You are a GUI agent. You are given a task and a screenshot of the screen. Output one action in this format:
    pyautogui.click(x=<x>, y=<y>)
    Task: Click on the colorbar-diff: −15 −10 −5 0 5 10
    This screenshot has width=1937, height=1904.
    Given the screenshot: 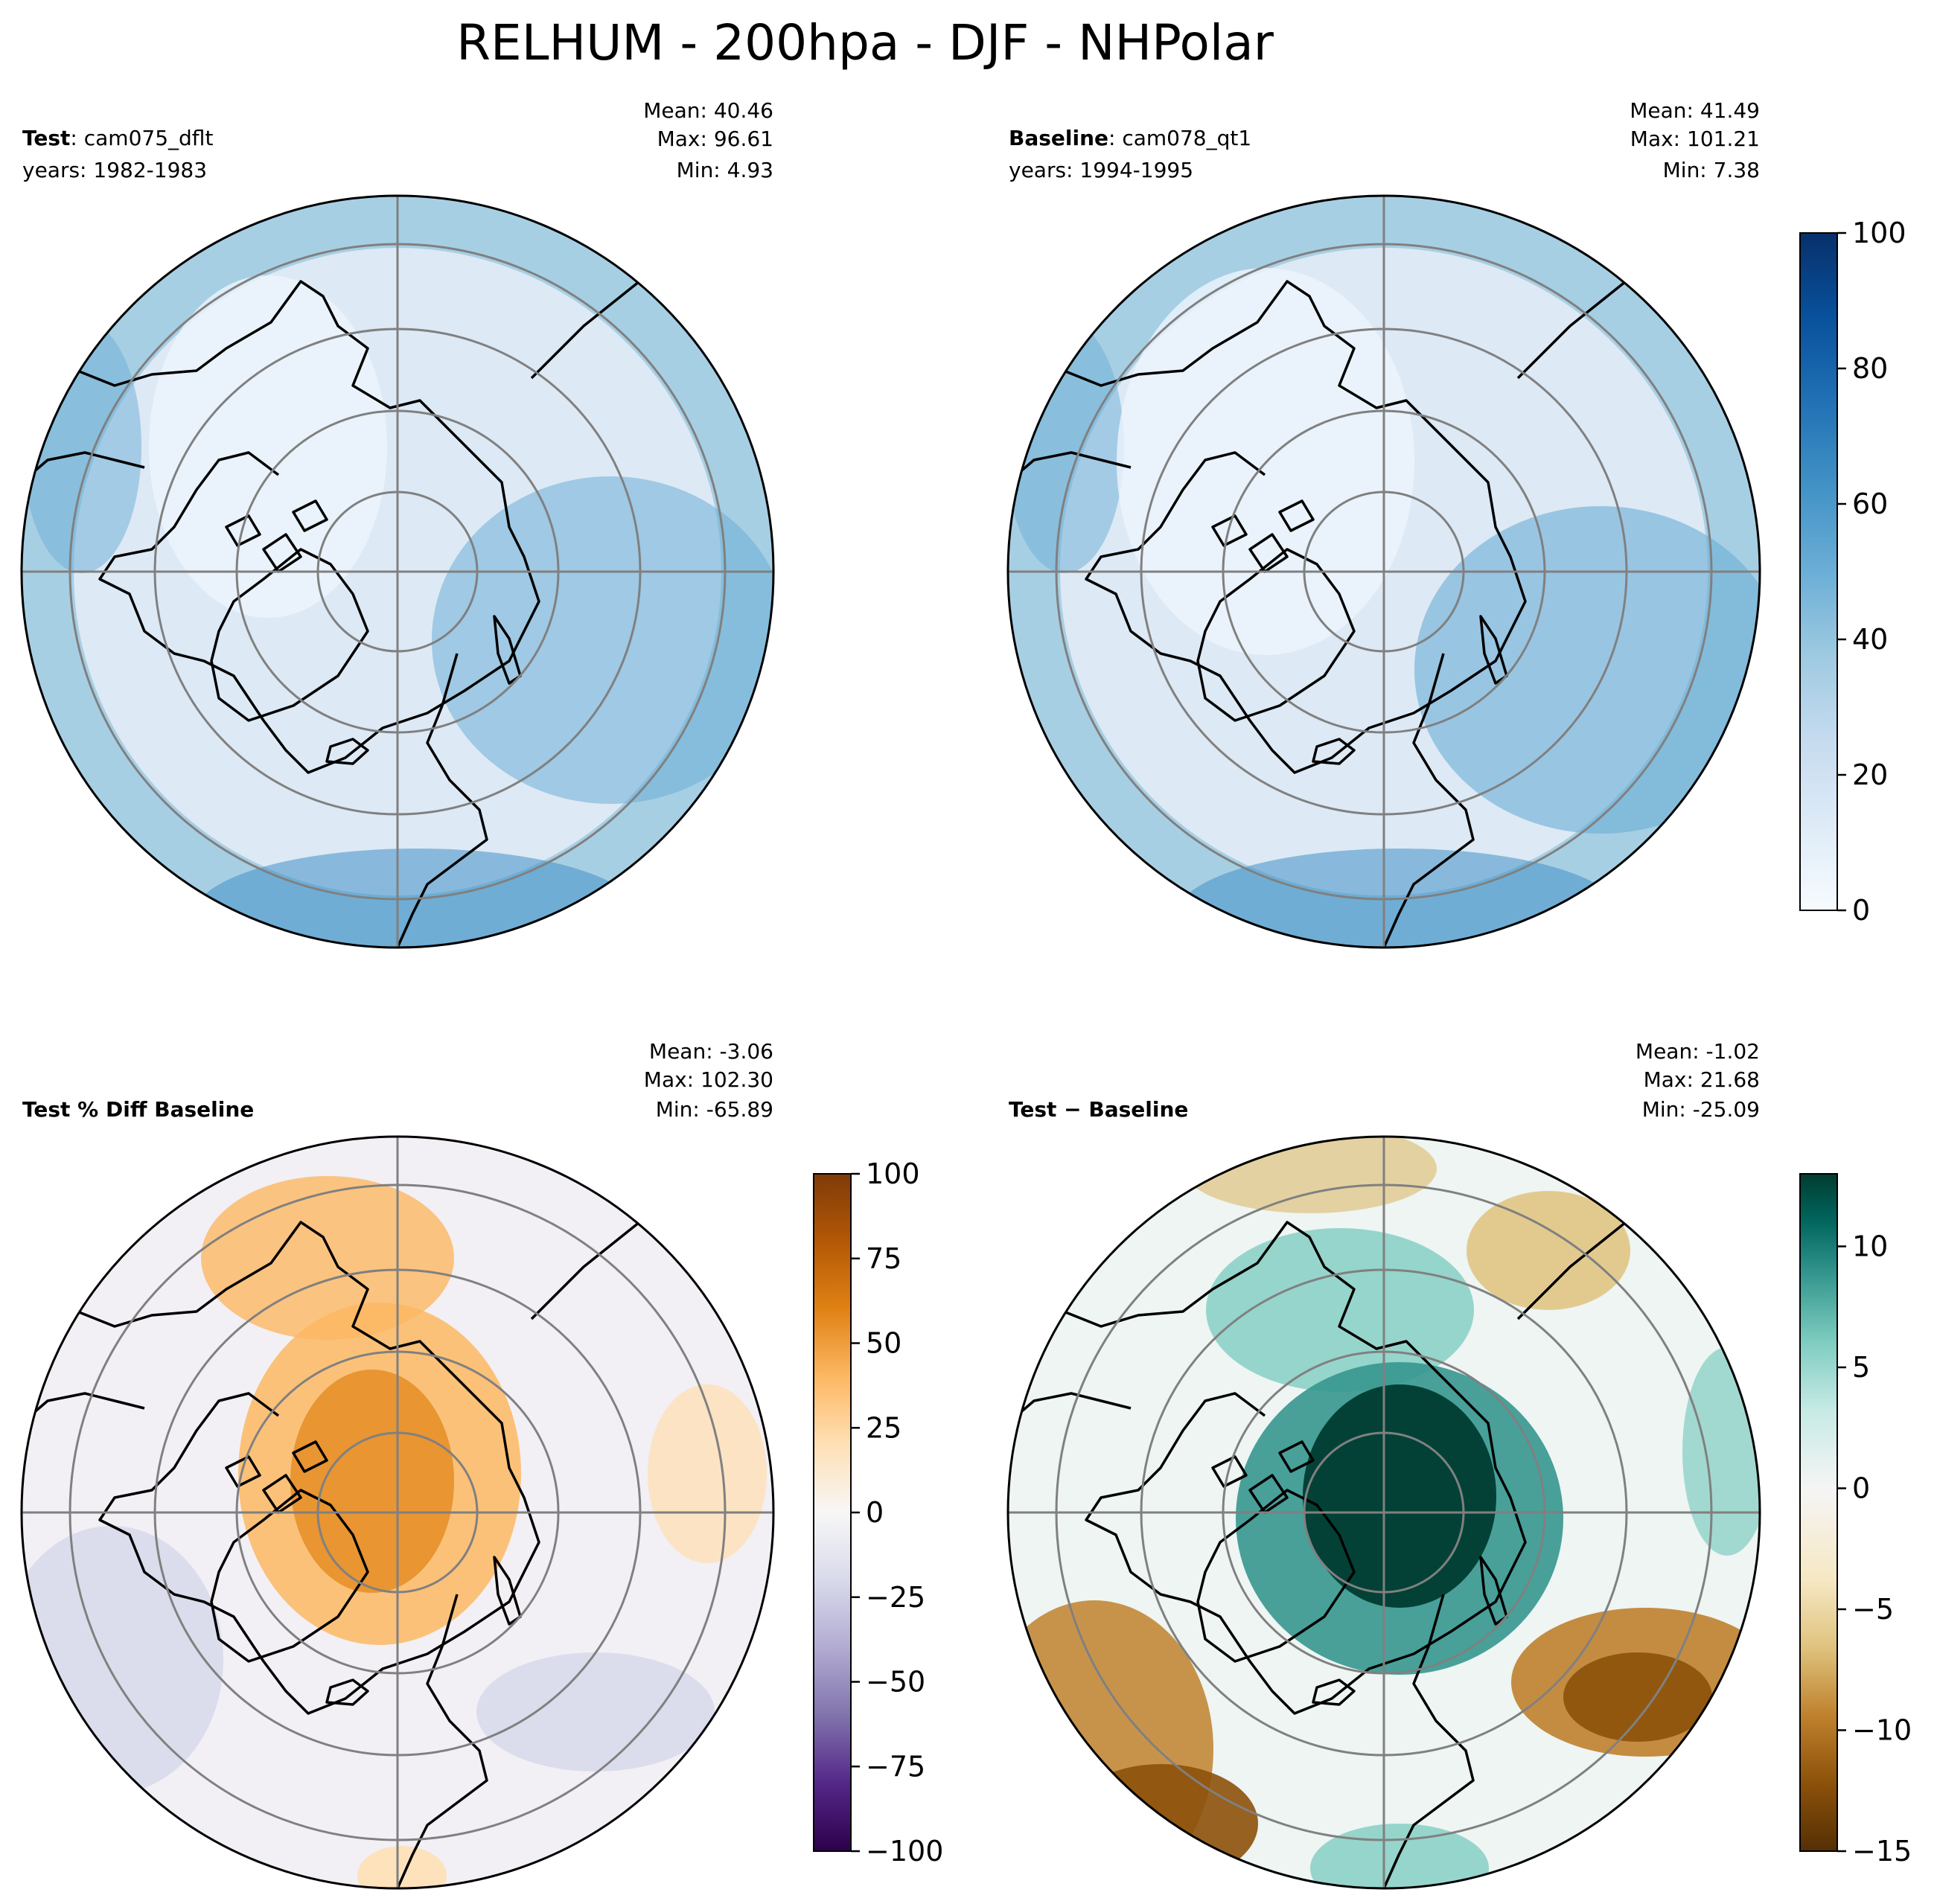 What is the action you would take?
    pyautogui.click(x=1855, y=1520)
    